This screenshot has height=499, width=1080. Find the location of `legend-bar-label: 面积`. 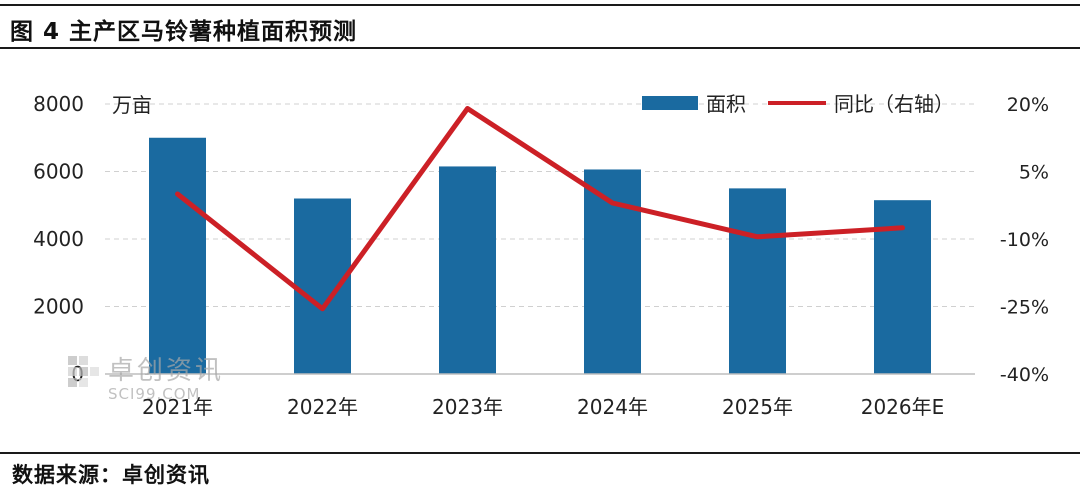

legend-bar-label: 面积 is located at coordinates (726, 104).